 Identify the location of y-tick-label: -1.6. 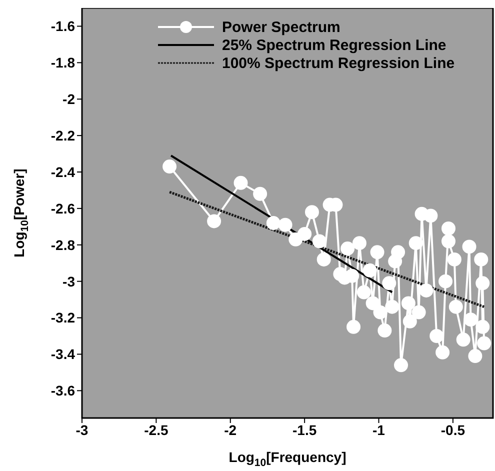
(63, 26).